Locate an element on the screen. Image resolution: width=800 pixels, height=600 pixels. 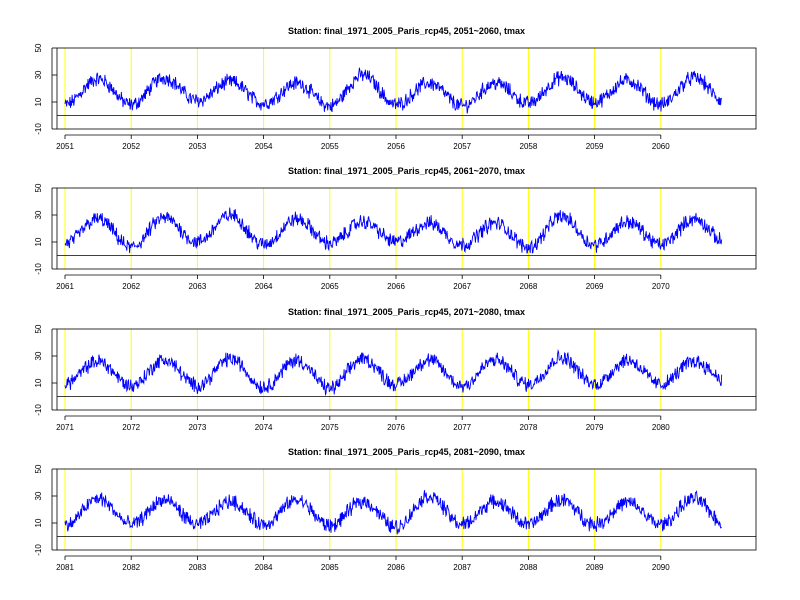
x-tick-label: 2063 is located at coordinates (198, 286).